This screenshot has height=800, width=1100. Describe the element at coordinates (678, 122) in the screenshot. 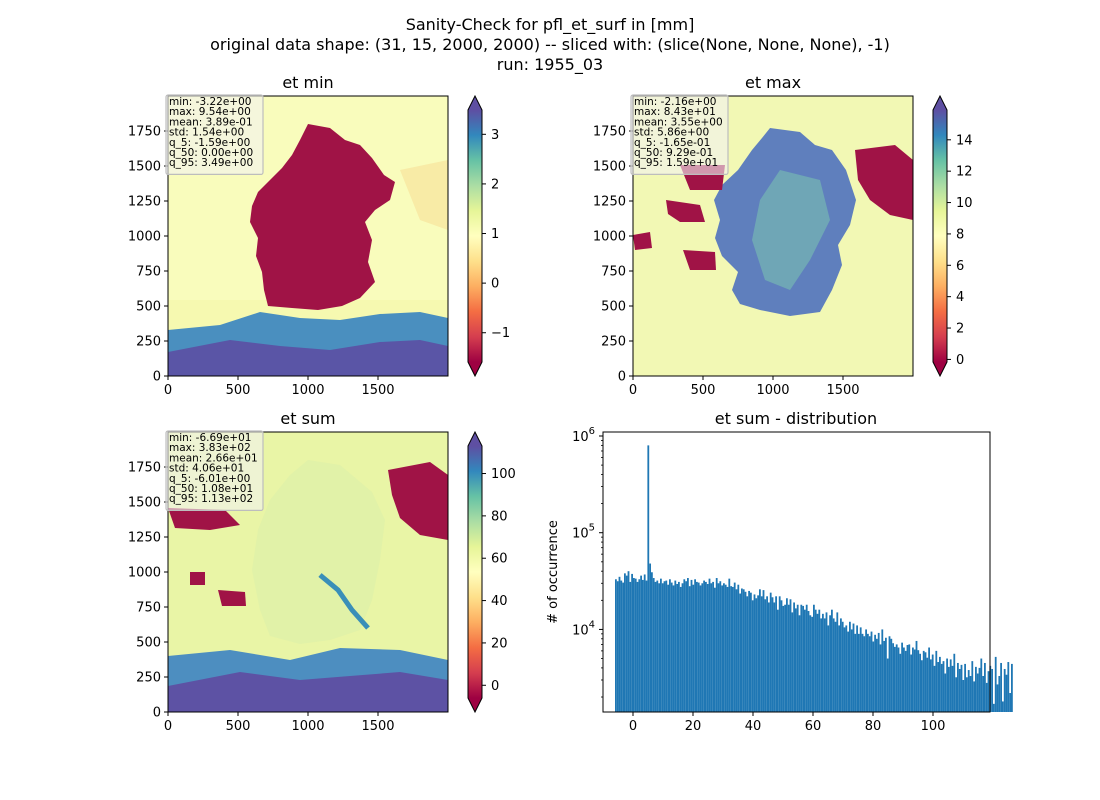

I see `stats-line: mean: 3.55e+00` at that location.